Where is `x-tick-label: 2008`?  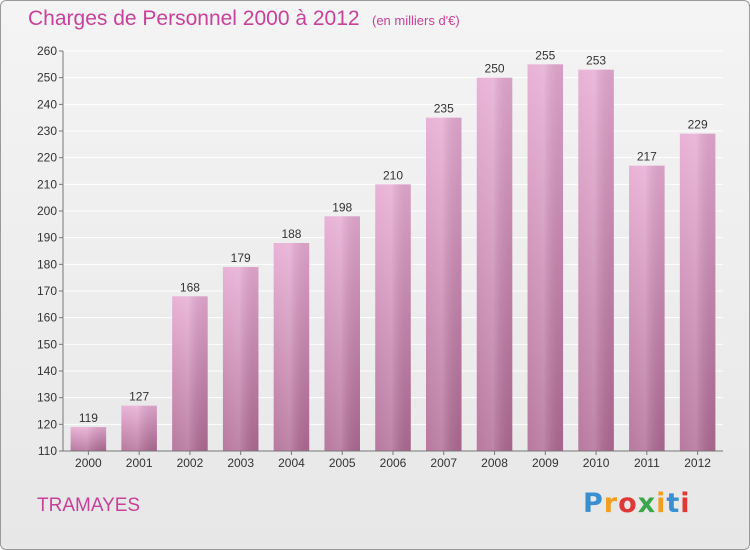 x-tick-label: 2008 is located at coordinates (494, 463).